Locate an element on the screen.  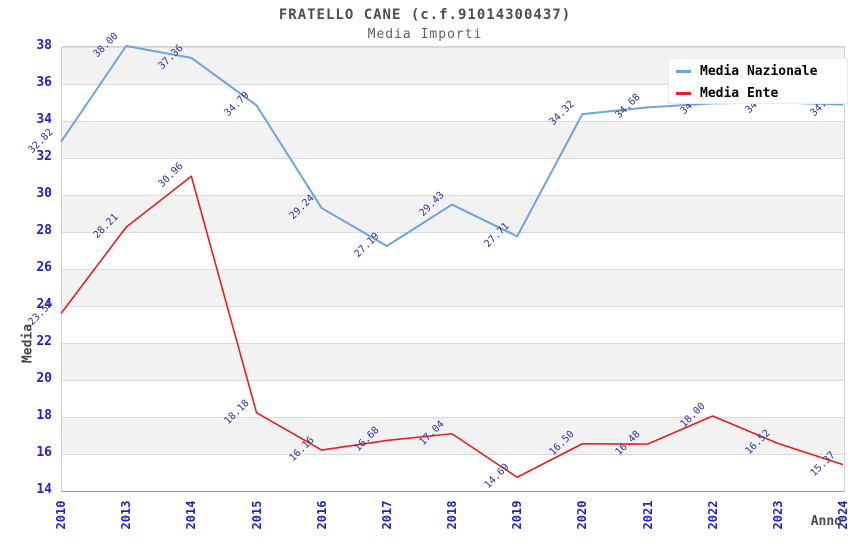
y-tick-label: 32 is located at coordinates (44, 156).